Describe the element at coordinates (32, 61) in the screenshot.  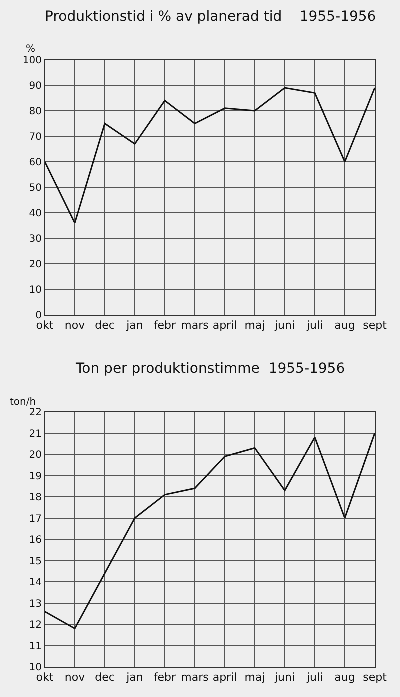
I see `y-tick-label: 100` at that location.